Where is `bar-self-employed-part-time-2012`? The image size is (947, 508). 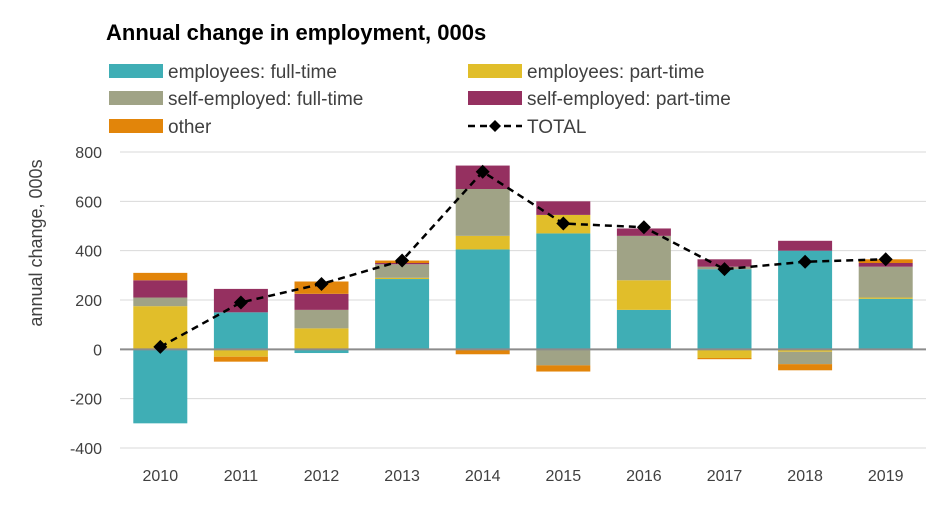
bar-self-employed-part-time-2012 is located at coordinates (321, 301).